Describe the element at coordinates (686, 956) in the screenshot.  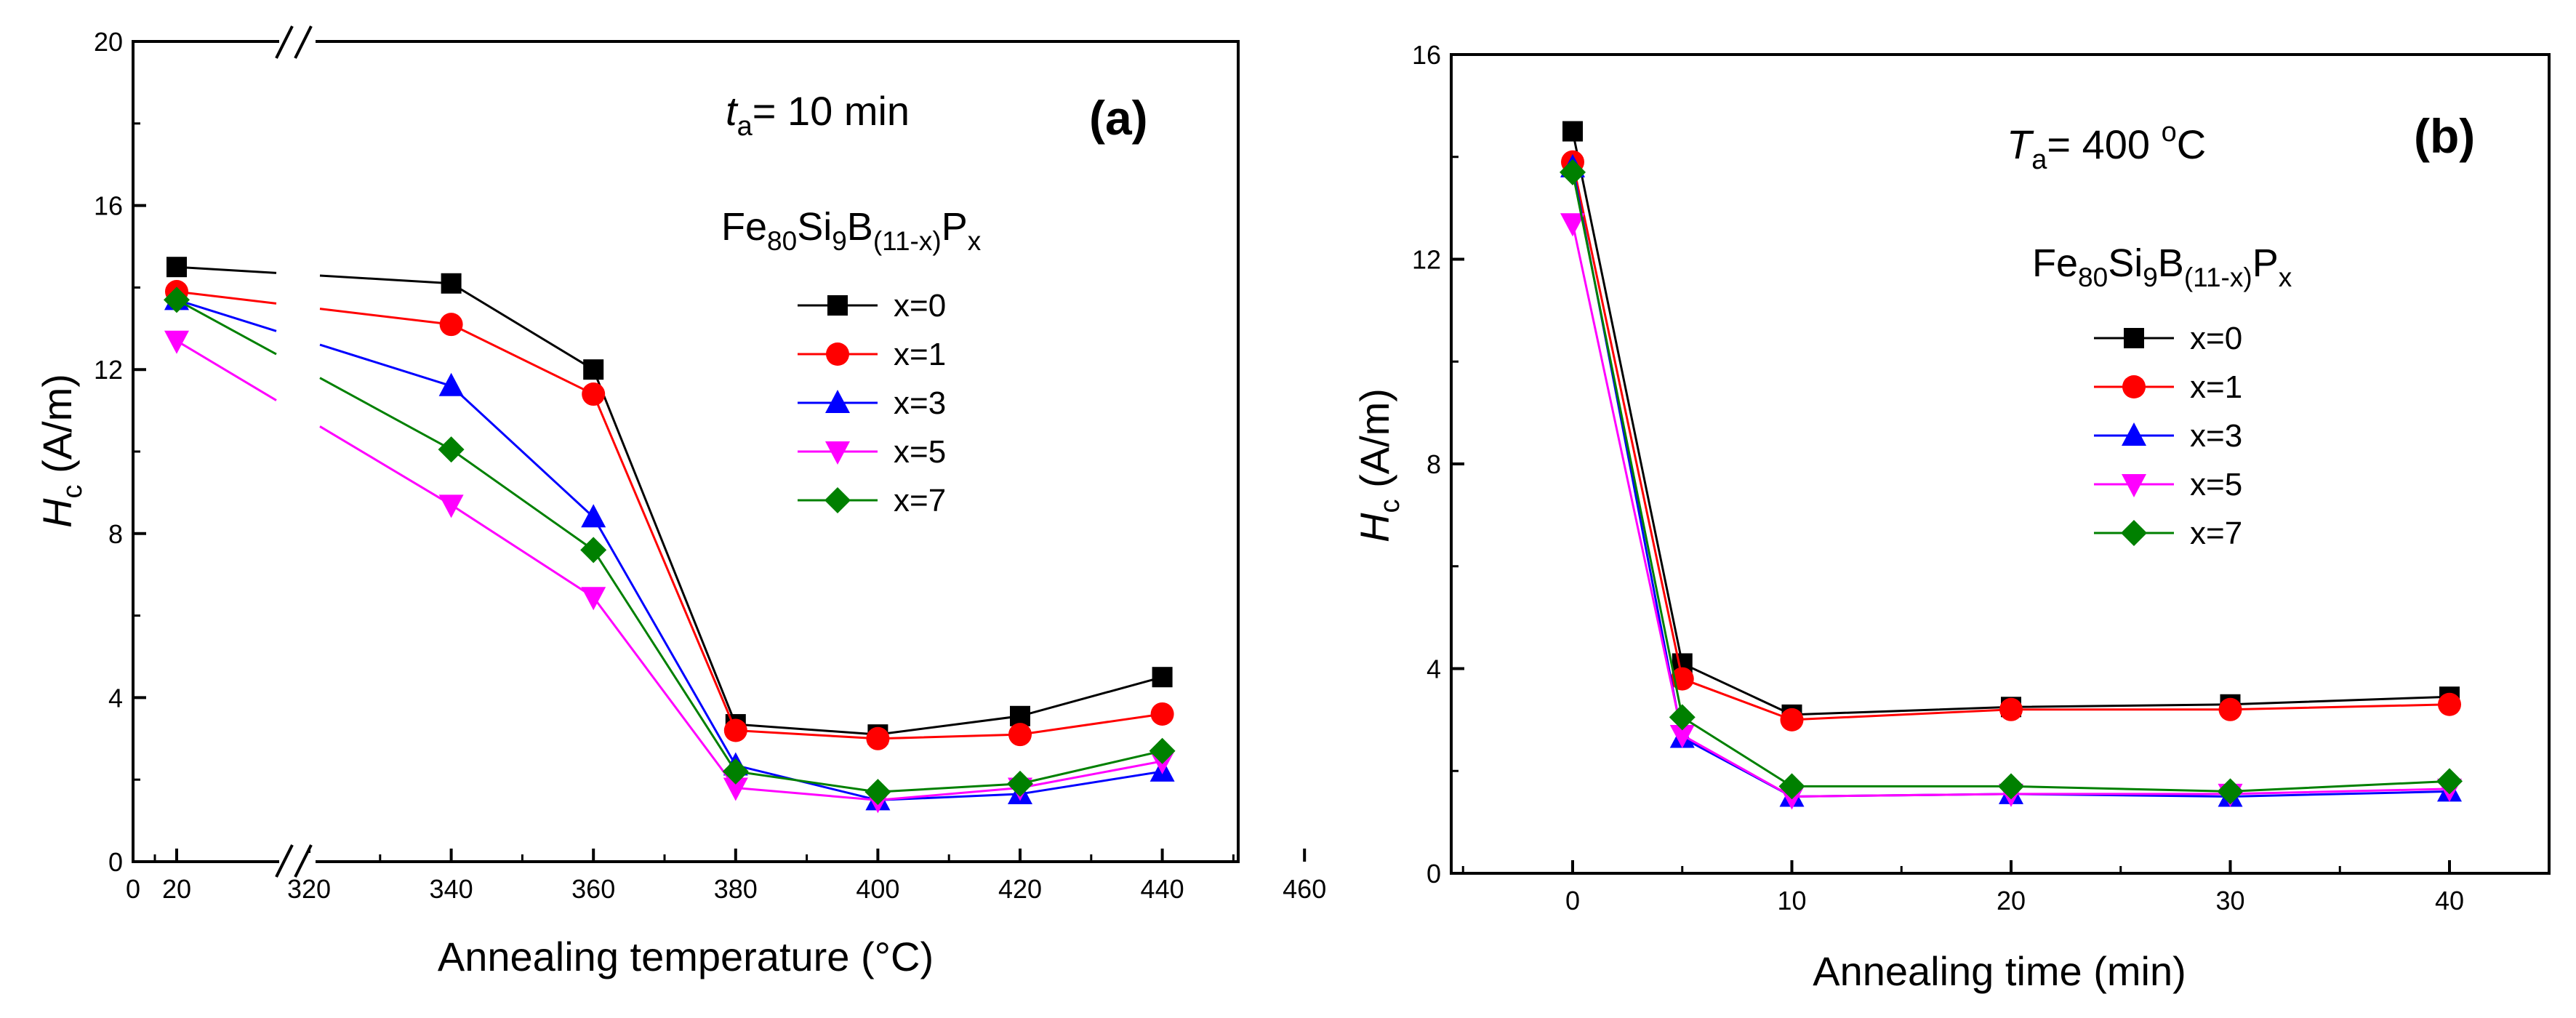
I see `chart-a-xlabel: Annealing temperature (°C)` at that location.